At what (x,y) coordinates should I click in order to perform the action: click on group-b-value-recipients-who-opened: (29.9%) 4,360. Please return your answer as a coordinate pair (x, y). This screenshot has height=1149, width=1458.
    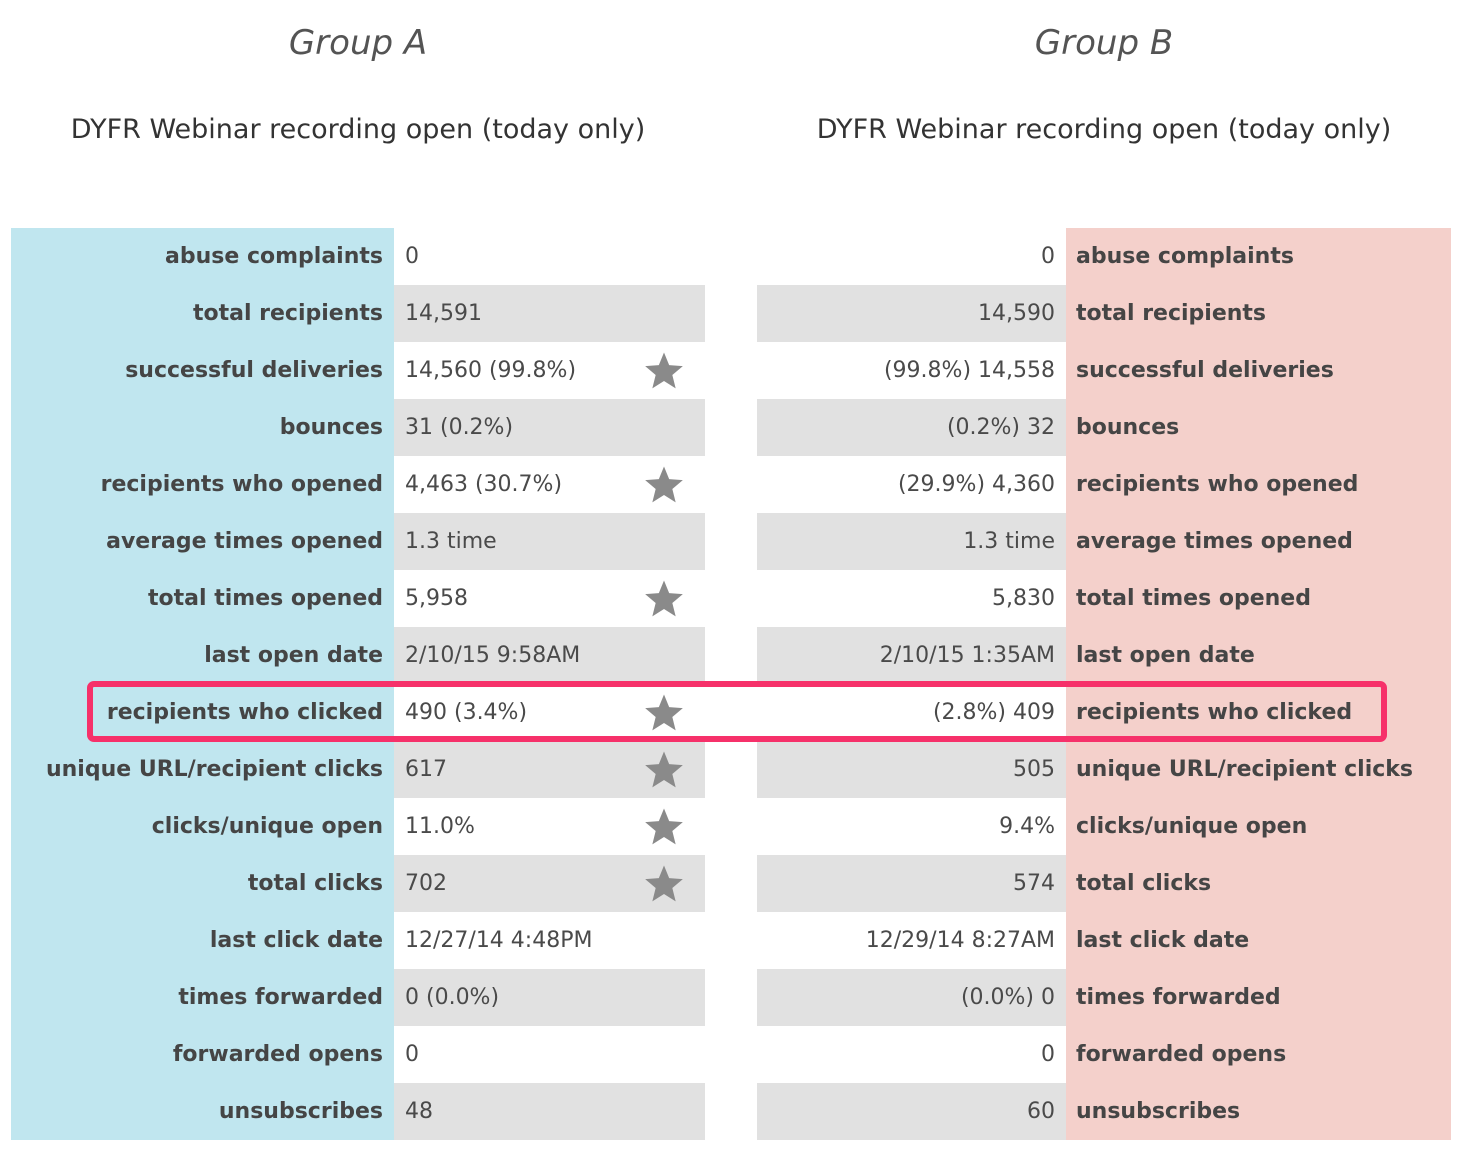
    Looking at the image, I should click on (976, 484).